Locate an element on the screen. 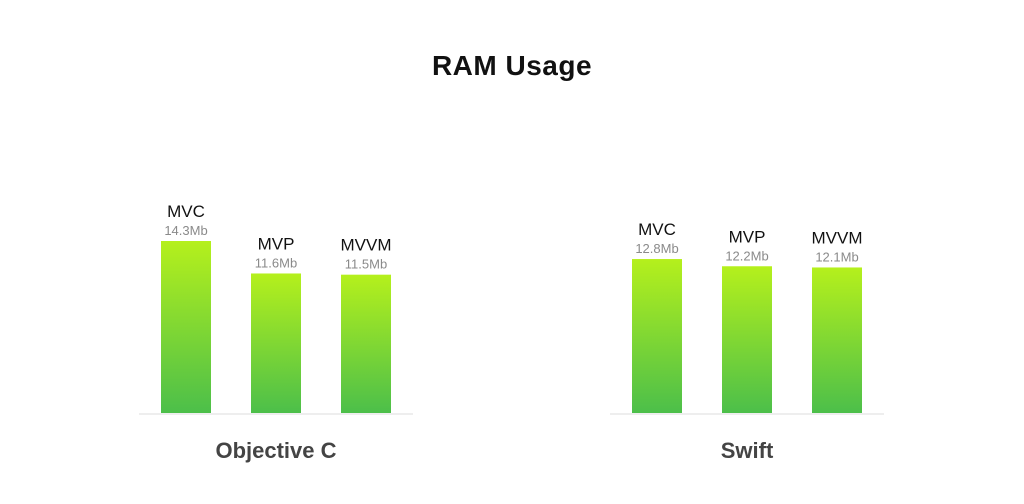 This screenshot has height=504, width=1024. bar-group-swift: 12.8Mb MVC 12.2Mb MVP 12.1Mb MVVM Swift is located at coordinates (747, 341).